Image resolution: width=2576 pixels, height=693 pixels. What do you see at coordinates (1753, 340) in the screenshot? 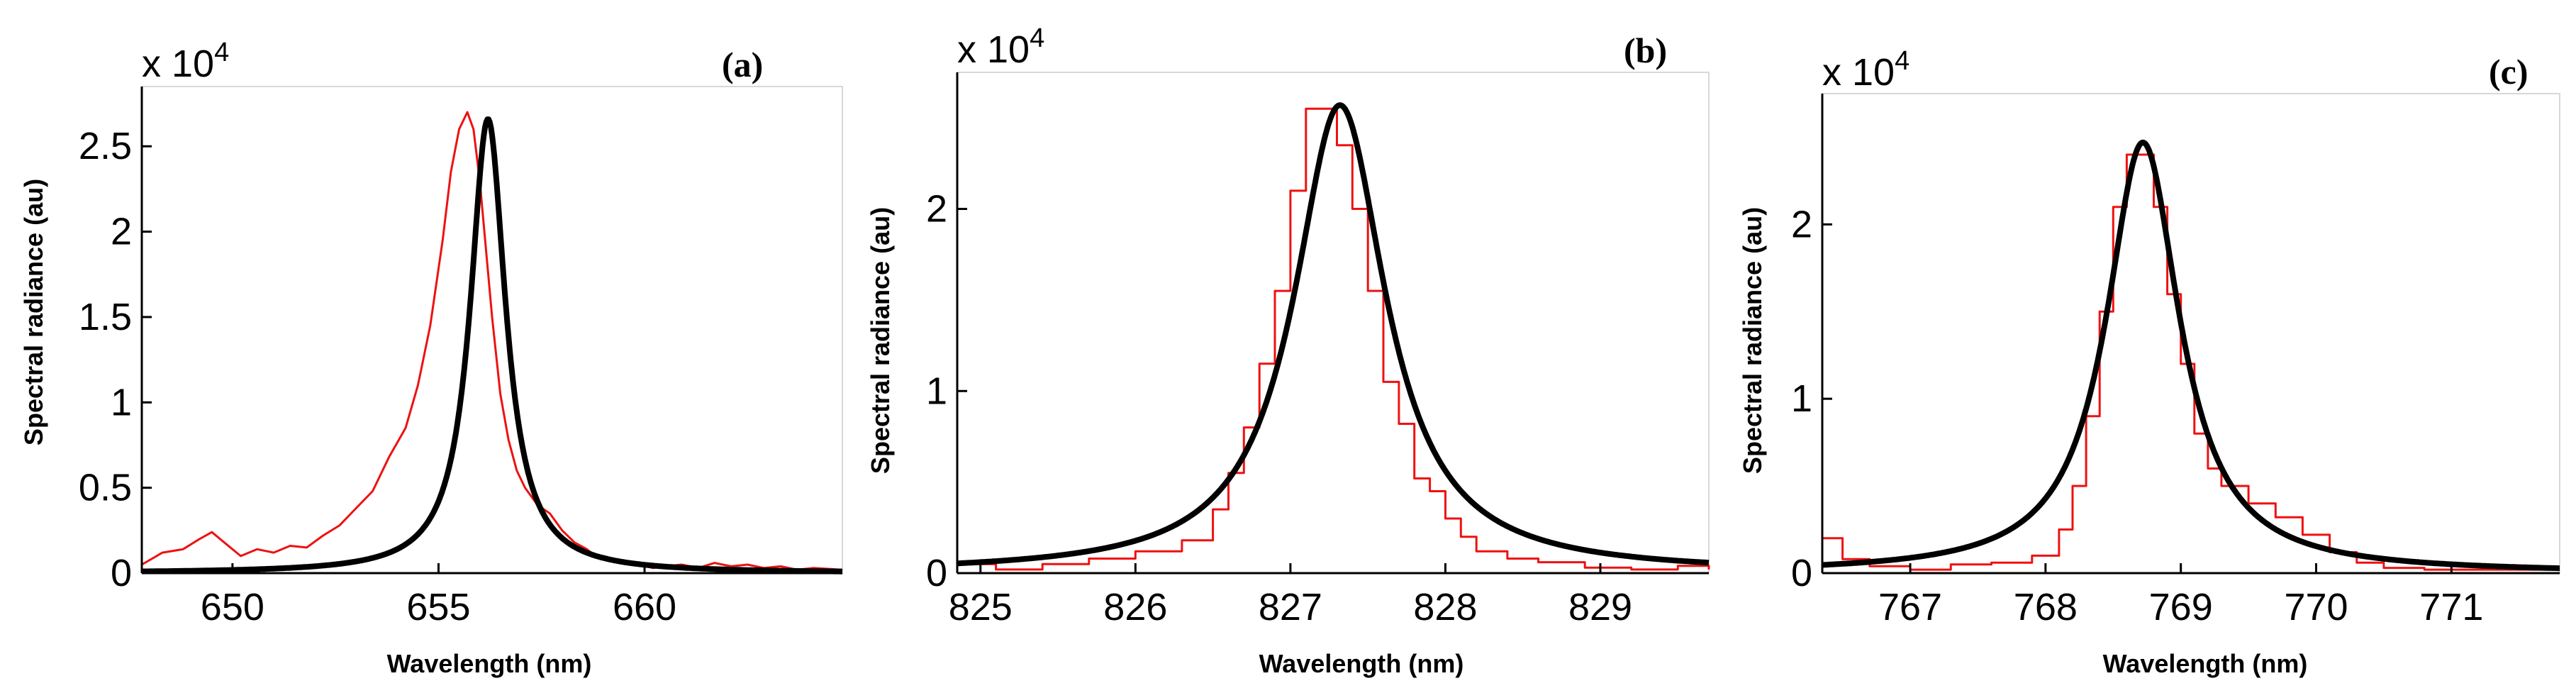
I see `panel-c-ylabel: Spectral radiance (au)` at bounding box center [1753, 340].